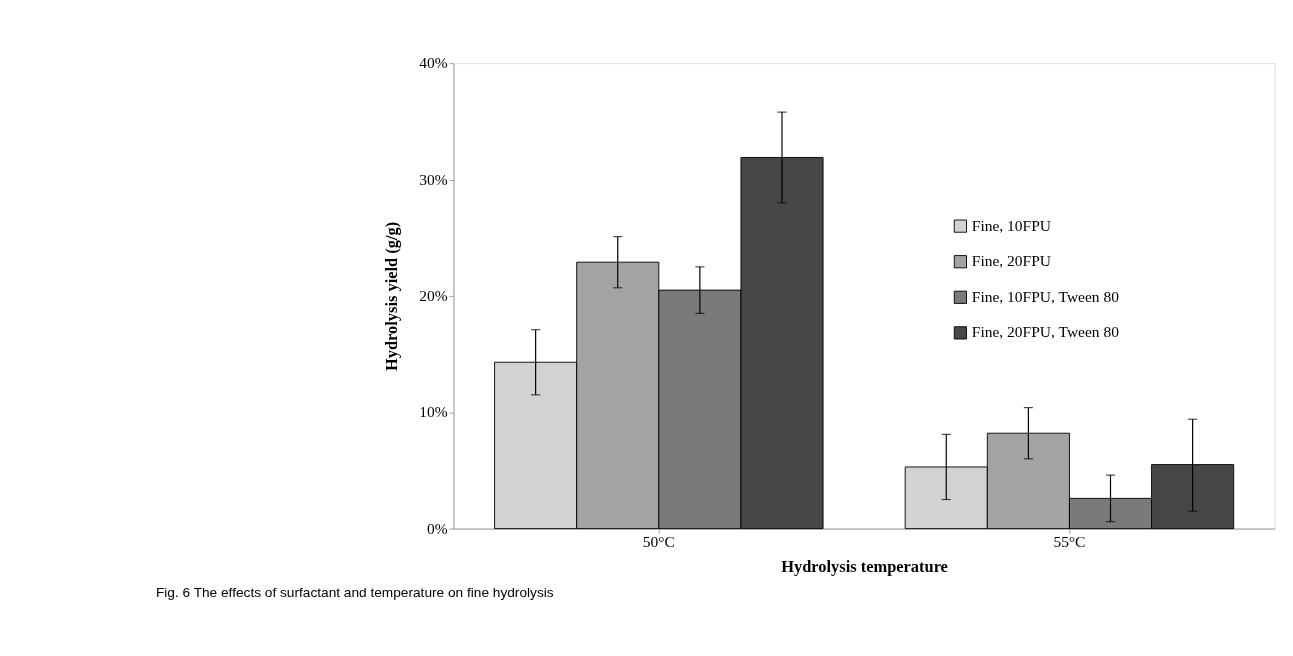  I want to click on x-axis-title: Hydrolysis temperature, so click(864, 566).